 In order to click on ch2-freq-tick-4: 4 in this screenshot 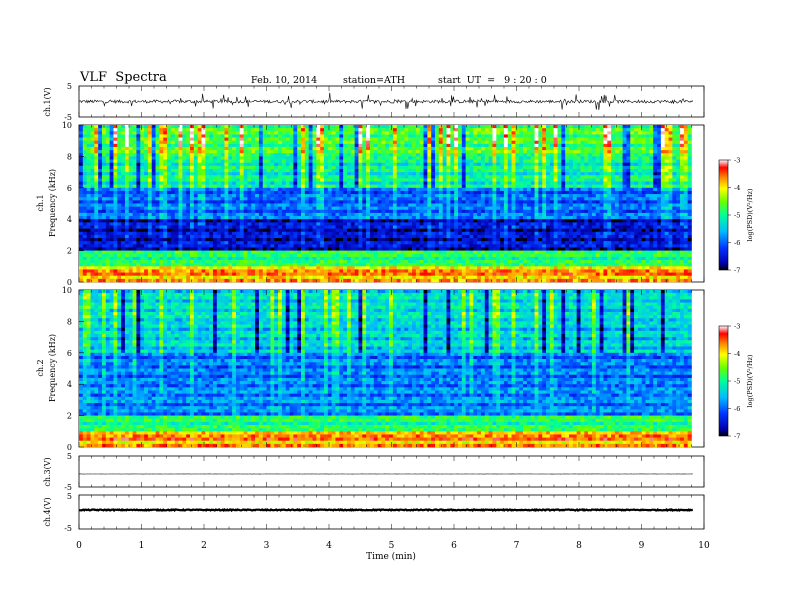, I will do `click(69, 384)`.